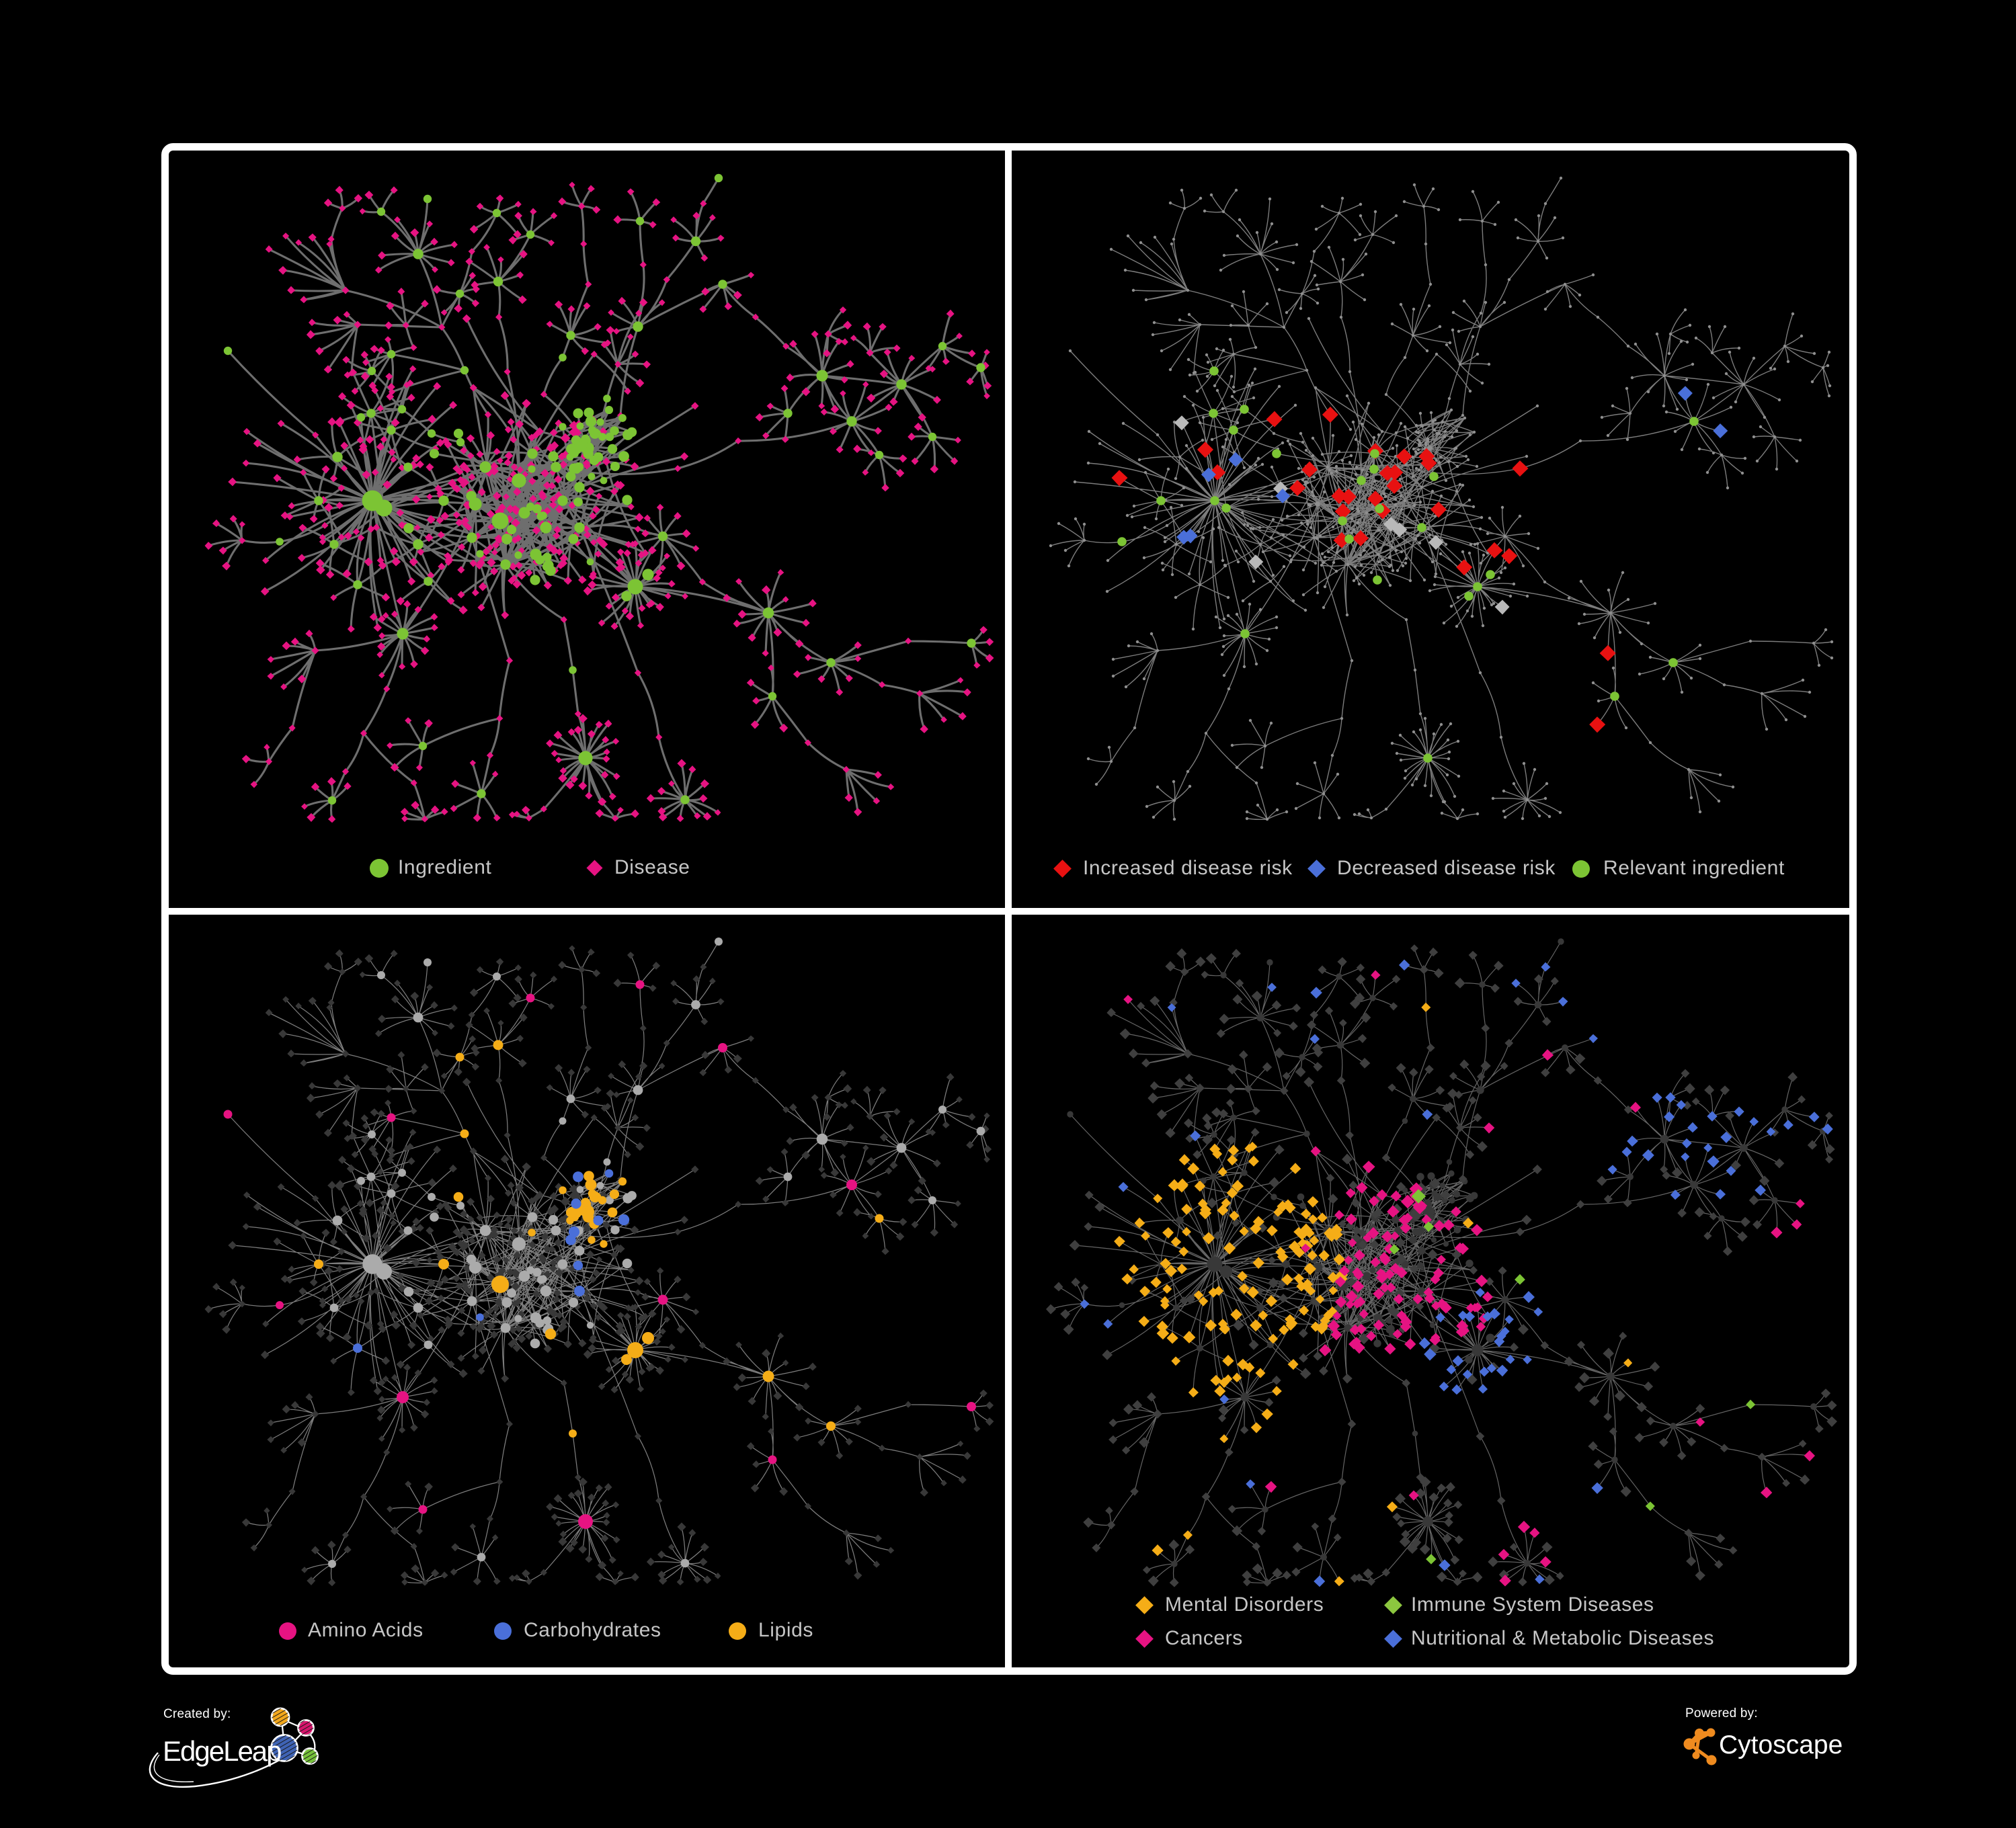 This screenshot has width=2016, height=1828. I want to click on svg-text: Created by:, so click(197, 1714).